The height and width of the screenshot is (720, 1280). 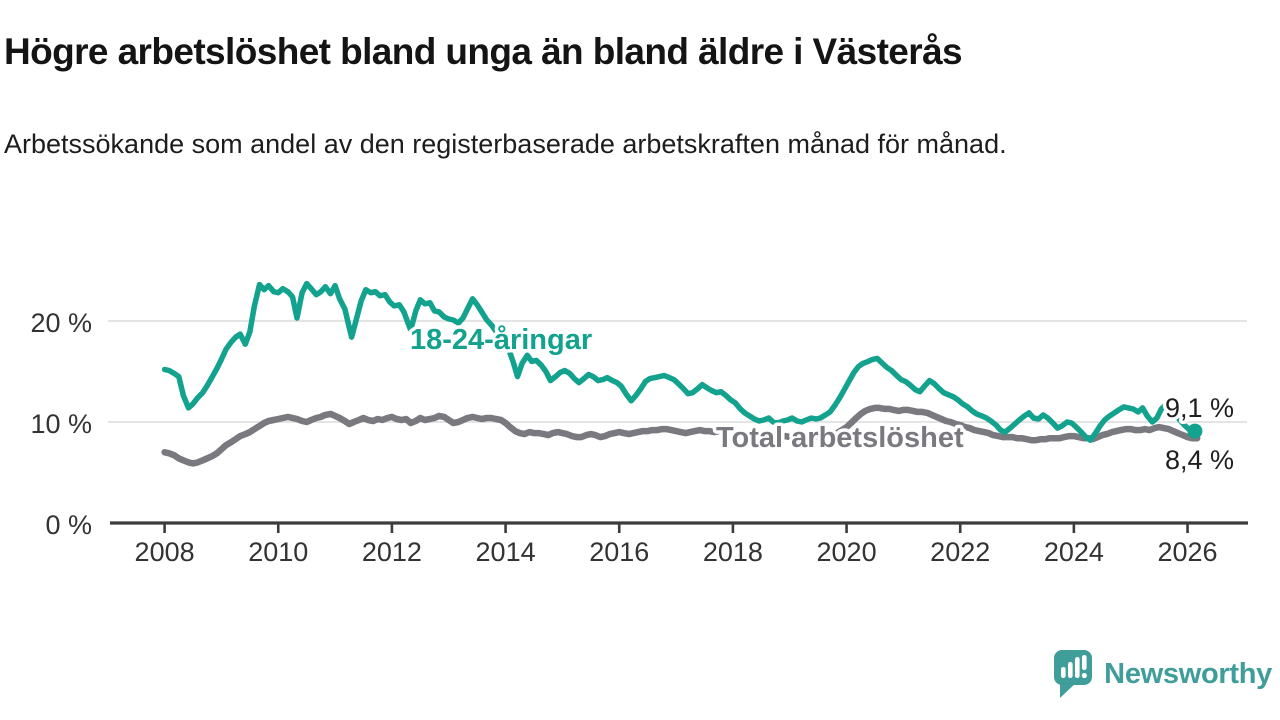 I want to click on x-tick-label: 2018, so click(x=733, y=552).